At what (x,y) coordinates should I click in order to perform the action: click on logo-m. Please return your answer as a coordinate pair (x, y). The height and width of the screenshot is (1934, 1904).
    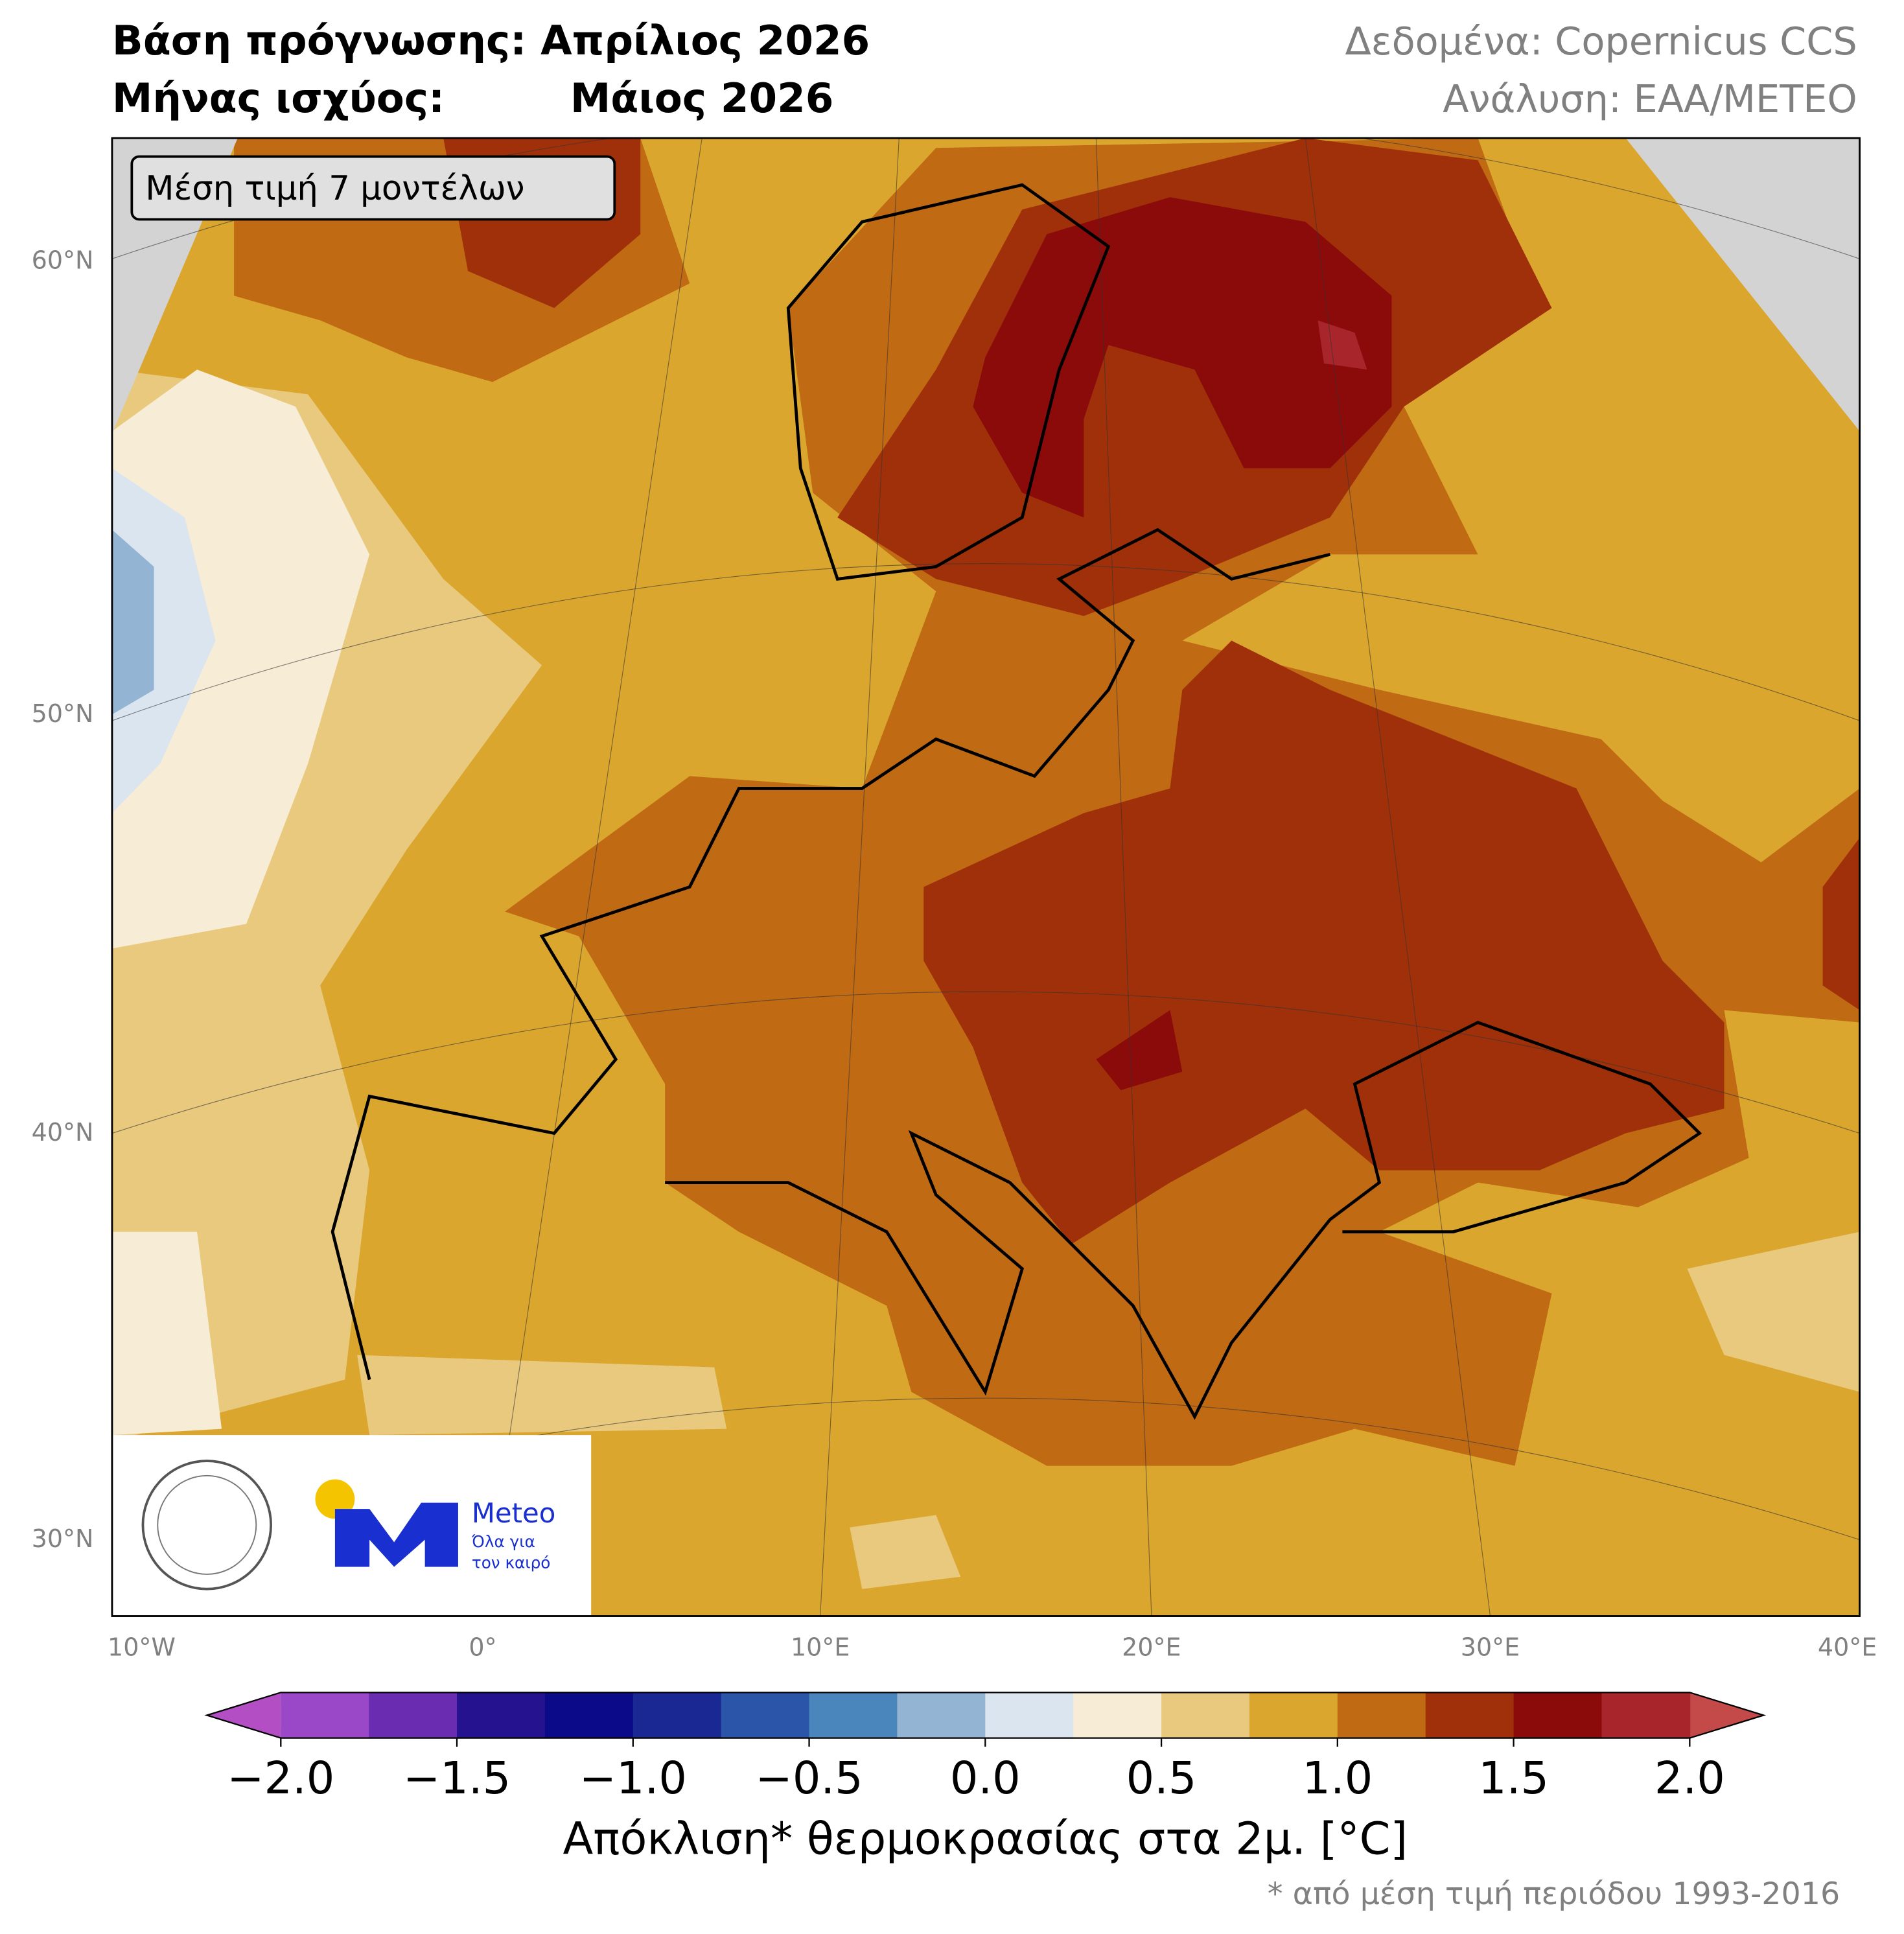
    Looking at the image, I should click on (396, 1534).